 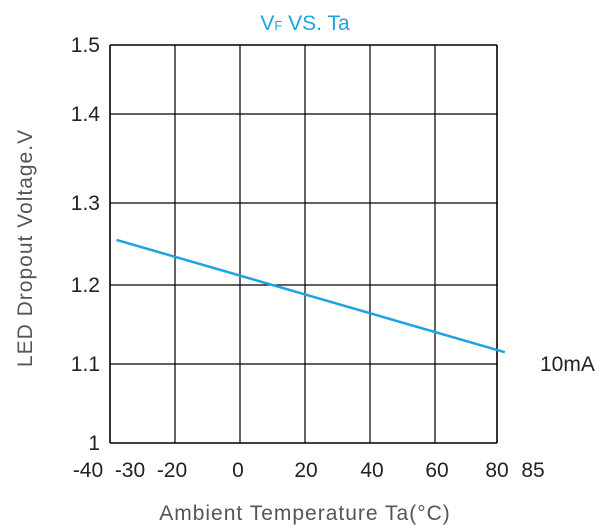 I want to click on y-tick-labels: 1 1.1 1.2 1.3 1.4 1.5, so click(x=86, y=244).